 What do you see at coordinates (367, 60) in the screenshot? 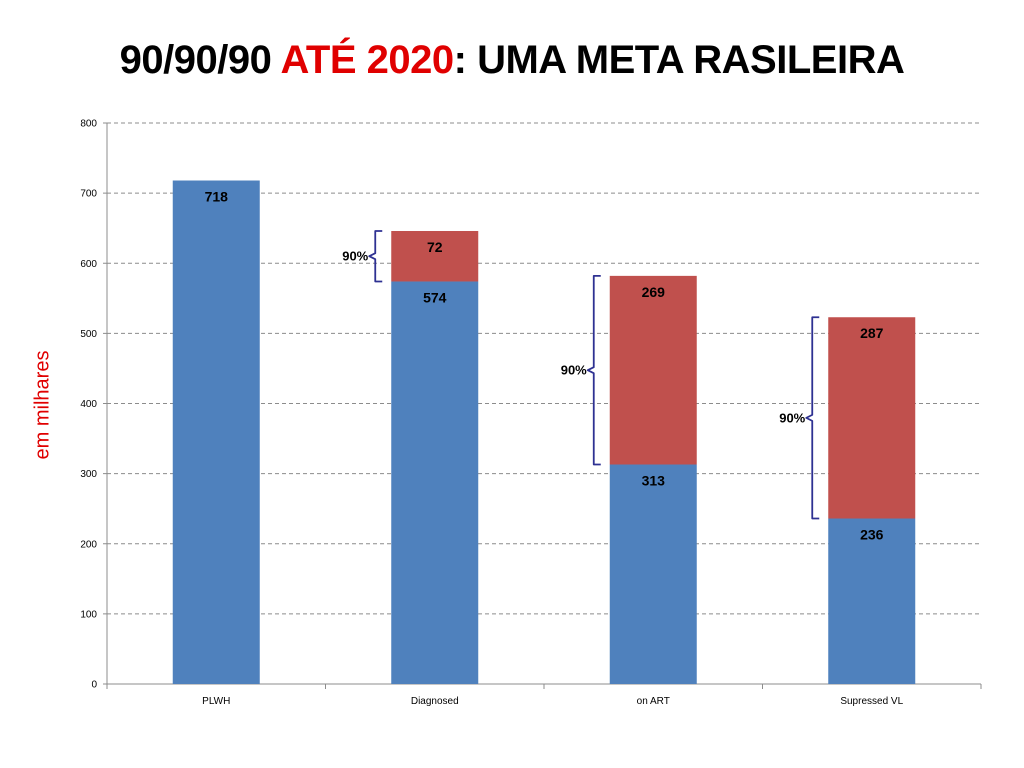
I see `title-part-2-accent: ATÉ 2020` at bounding box center [367, 60].